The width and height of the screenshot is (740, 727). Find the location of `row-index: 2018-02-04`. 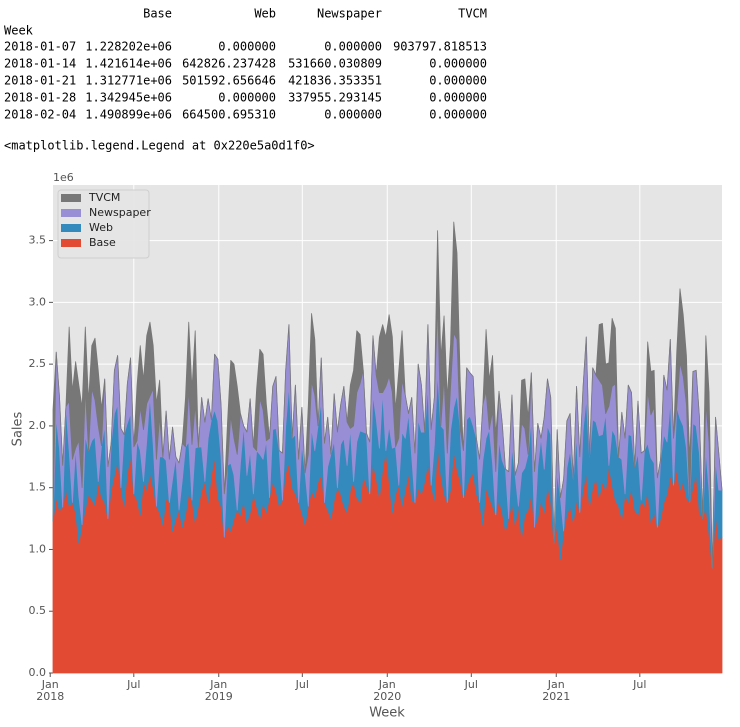

row-index: 2018-02-04 is located at coordinates (40, 115).